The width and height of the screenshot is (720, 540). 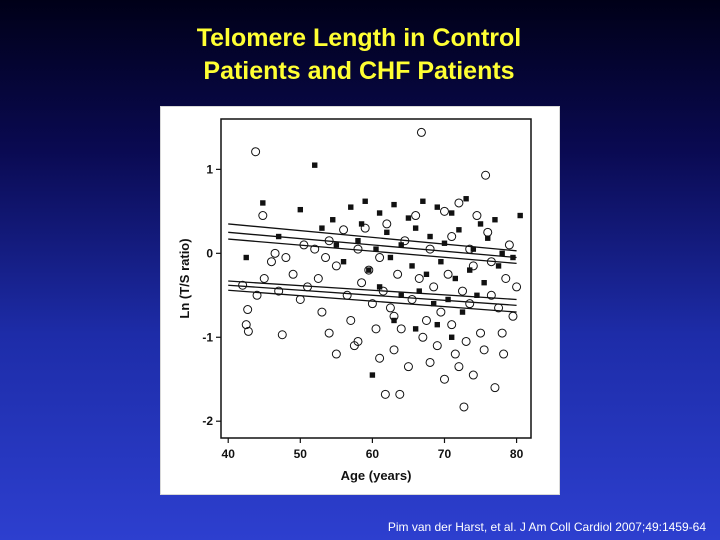 What do you see at coordinates (376, 475) in the screenshot?
I see `x-axis-label: Age (years)` at bounding box center [376, 475].